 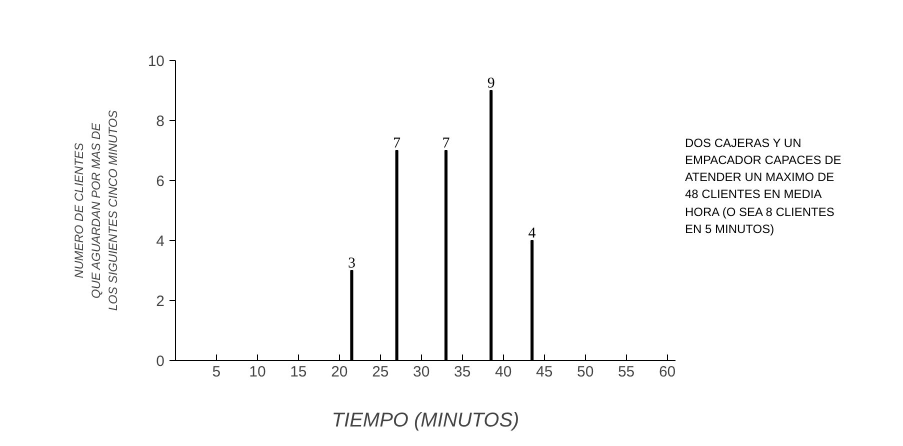 I want to click on x-tick-label: 25, so click(x=380, y=372).